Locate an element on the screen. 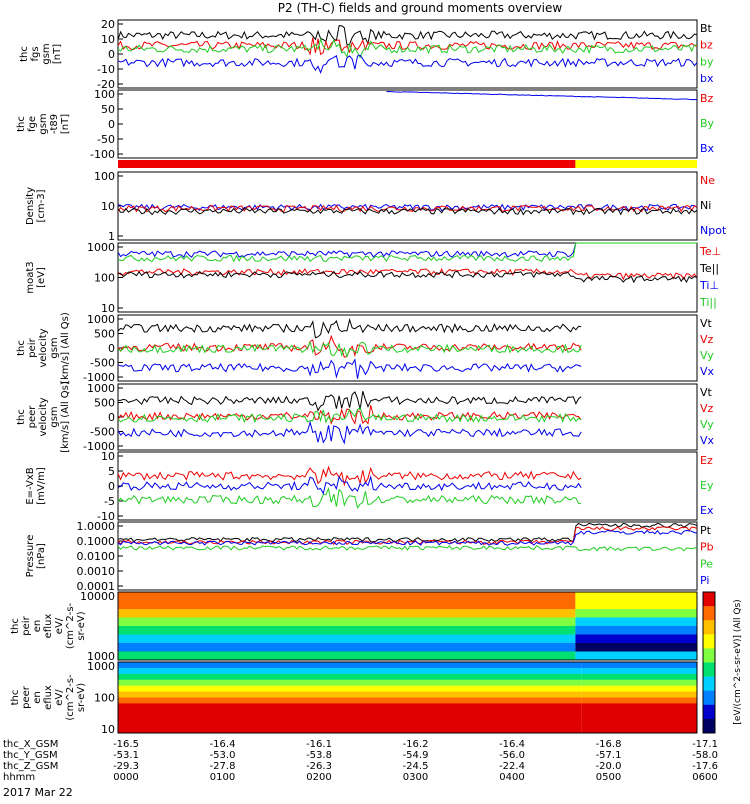 The image size is (750, 804). y-axis-label: (cm^2-s- is located at coordinates (70, 625).